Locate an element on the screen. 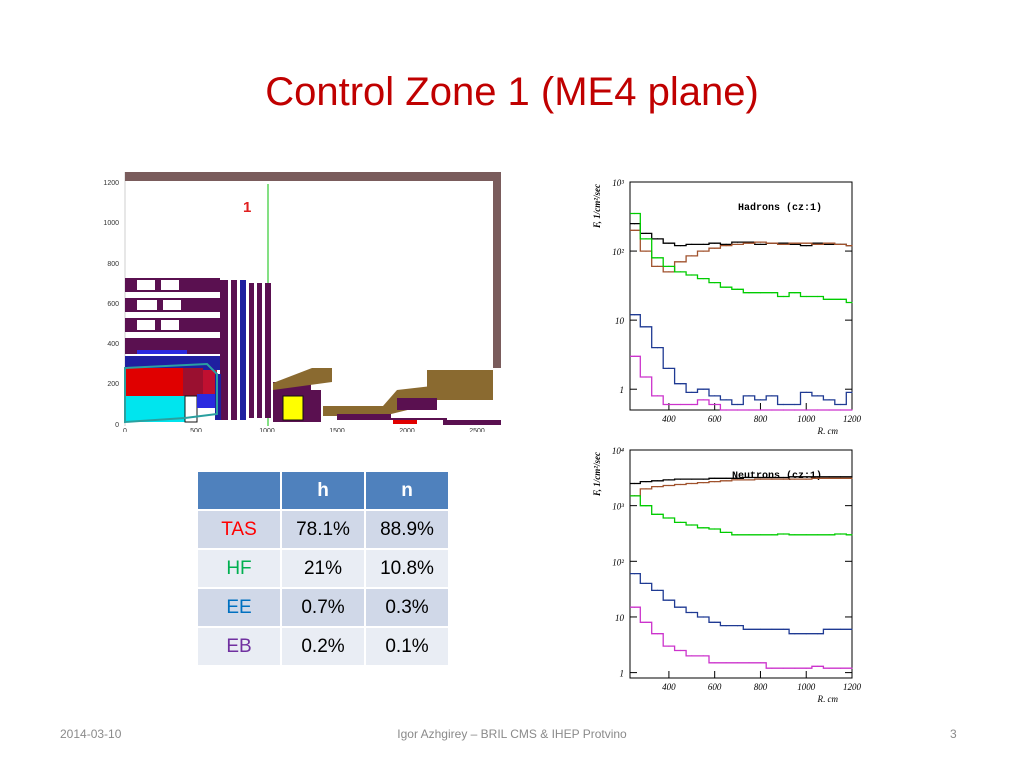 The width and height of the screenshot is (1024, 768). cell-h: 21% is located at coordinates (323, 568).